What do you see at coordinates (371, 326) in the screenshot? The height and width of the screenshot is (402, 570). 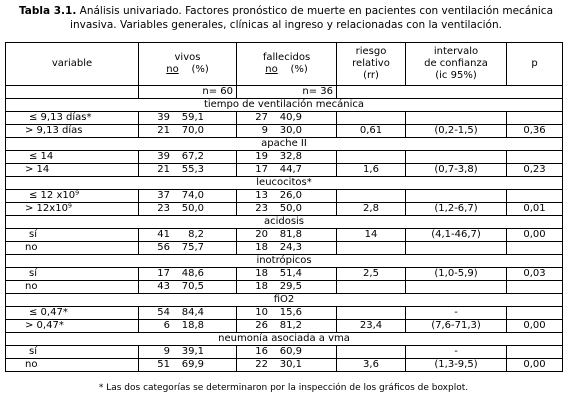 I see `cell-text: 23,4` at bounding box center [371, 326].